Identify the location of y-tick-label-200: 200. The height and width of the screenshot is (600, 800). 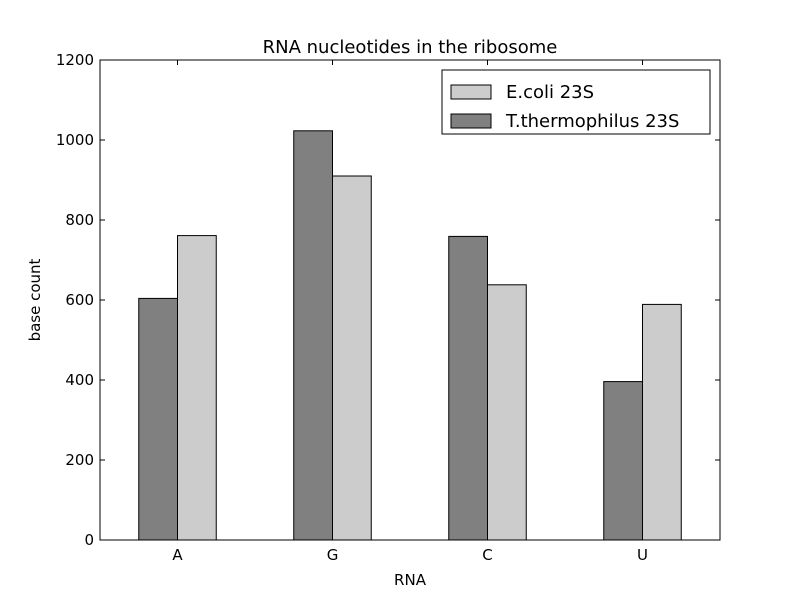
(79, 460).